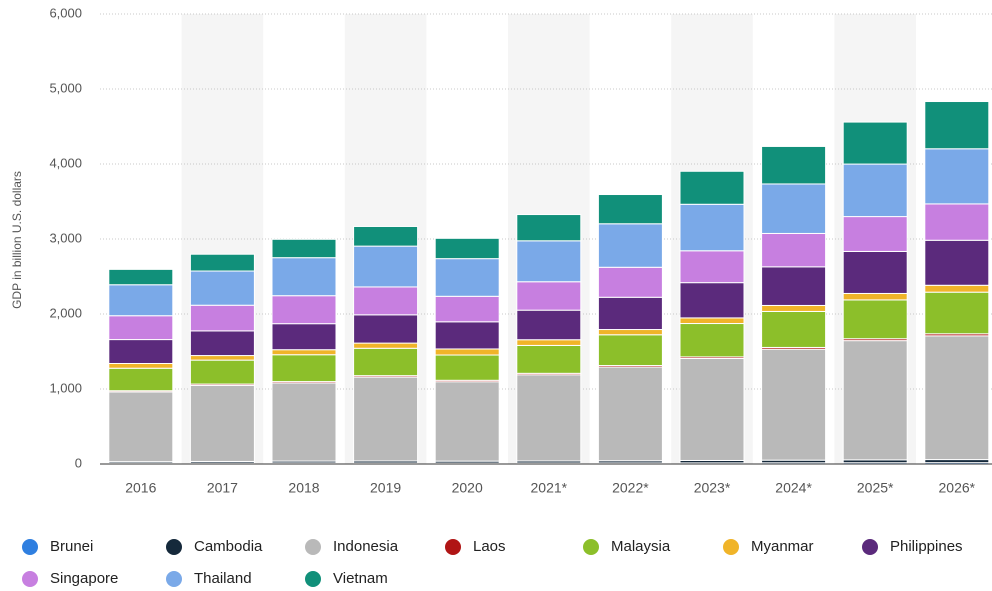 The width and height of the screenshot is (992, 591). Describe the element at coordinates (957, 488) in the screenshot. I see `x-tick-label: 2026*` at that location.